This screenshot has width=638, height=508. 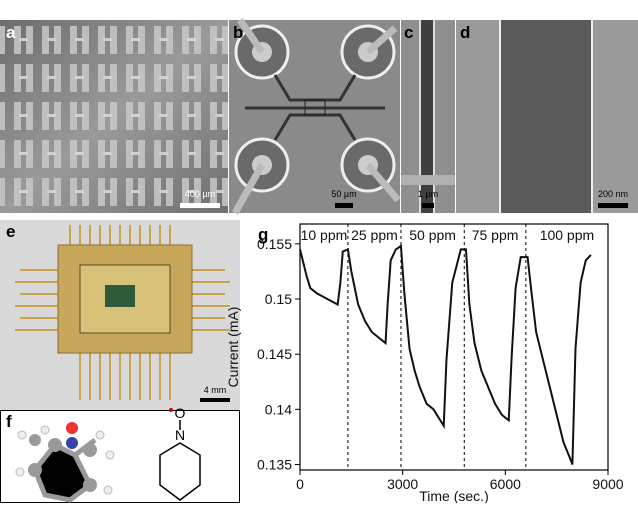 I want to click on panel-label: e, so click(x=10, y=231).